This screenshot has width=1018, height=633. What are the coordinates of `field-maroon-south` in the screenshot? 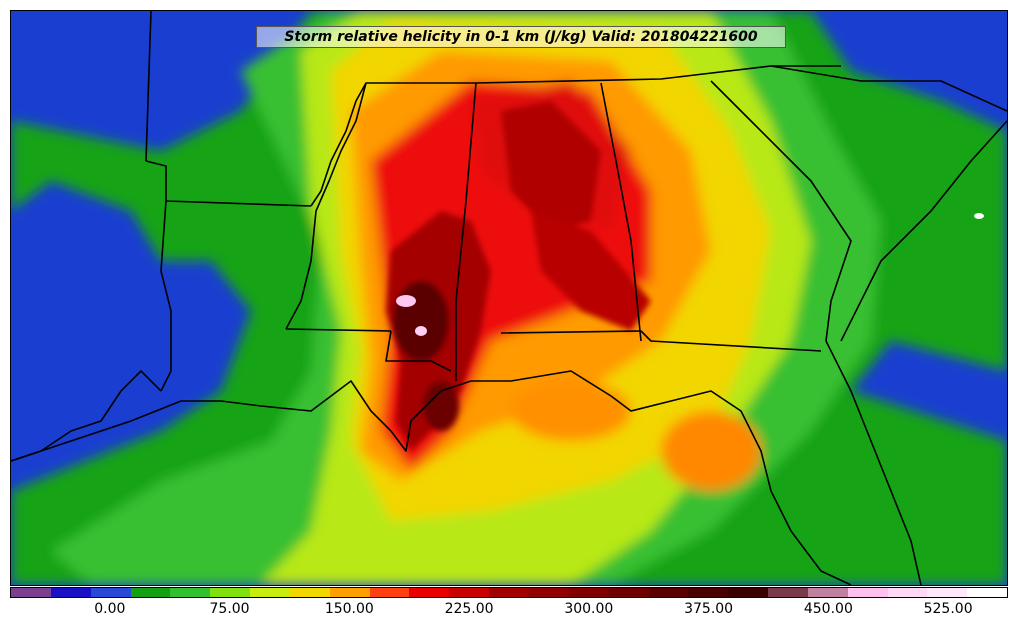 It's located at (441, 406).